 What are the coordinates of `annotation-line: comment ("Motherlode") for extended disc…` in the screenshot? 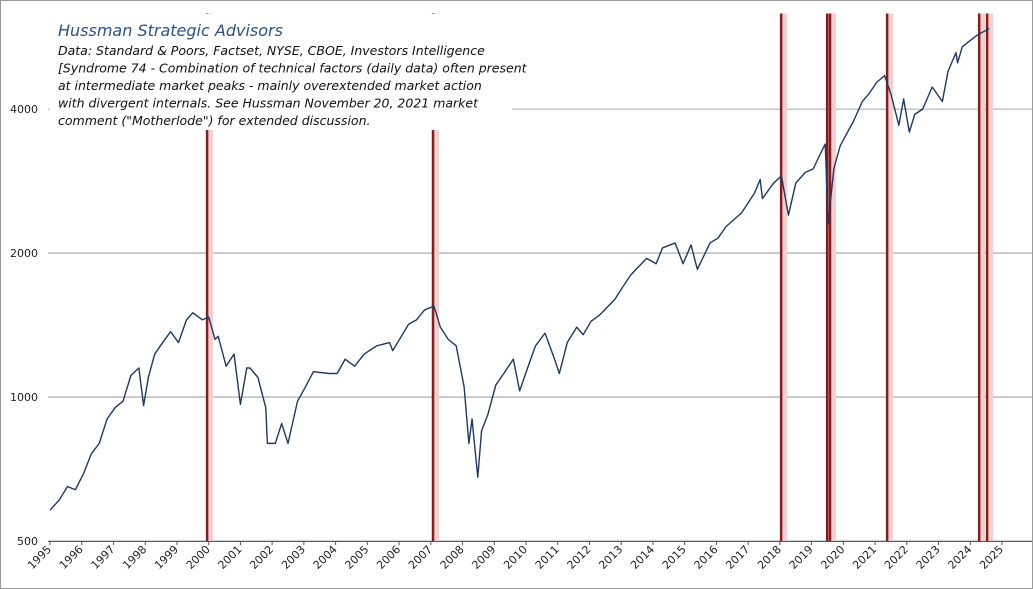 It's located at (214, 120).